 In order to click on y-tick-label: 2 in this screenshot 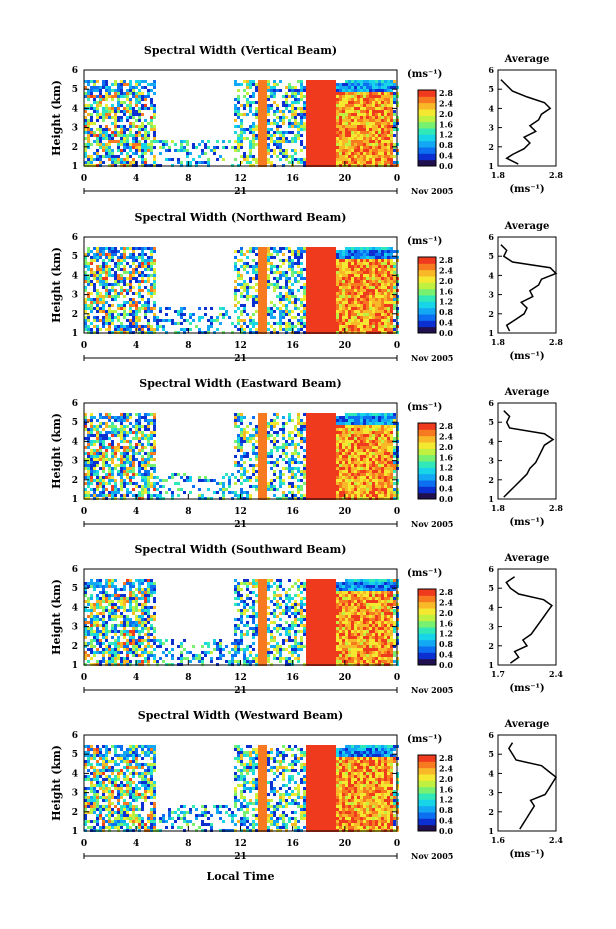, I will do `click(75, 315)`.